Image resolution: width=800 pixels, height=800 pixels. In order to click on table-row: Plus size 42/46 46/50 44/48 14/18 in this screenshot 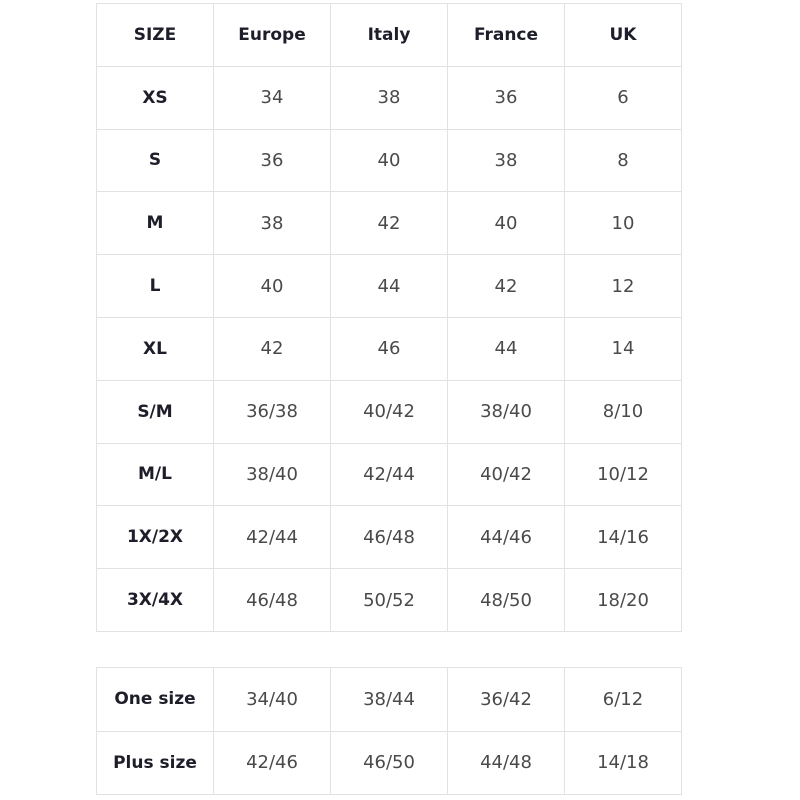, I will do `click(389, 762)`.